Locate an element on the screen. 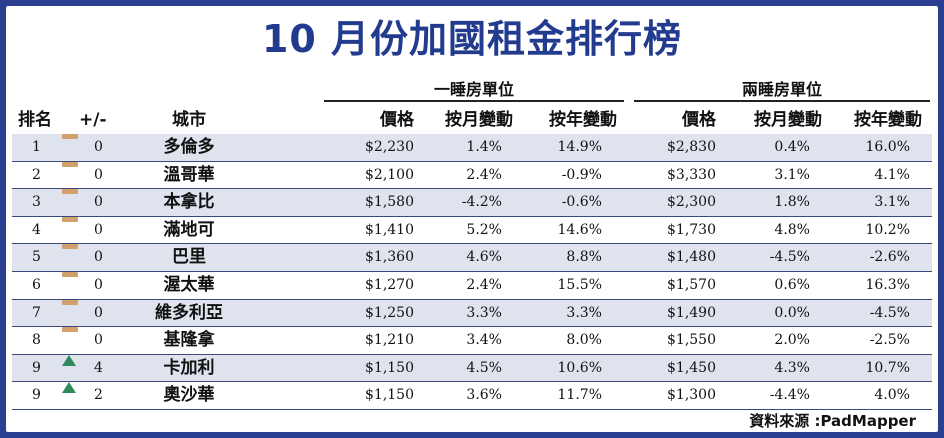 The width and height of the screenshot is (944, 438). header-price-2: 價格 is located at coordinates (699, 120).